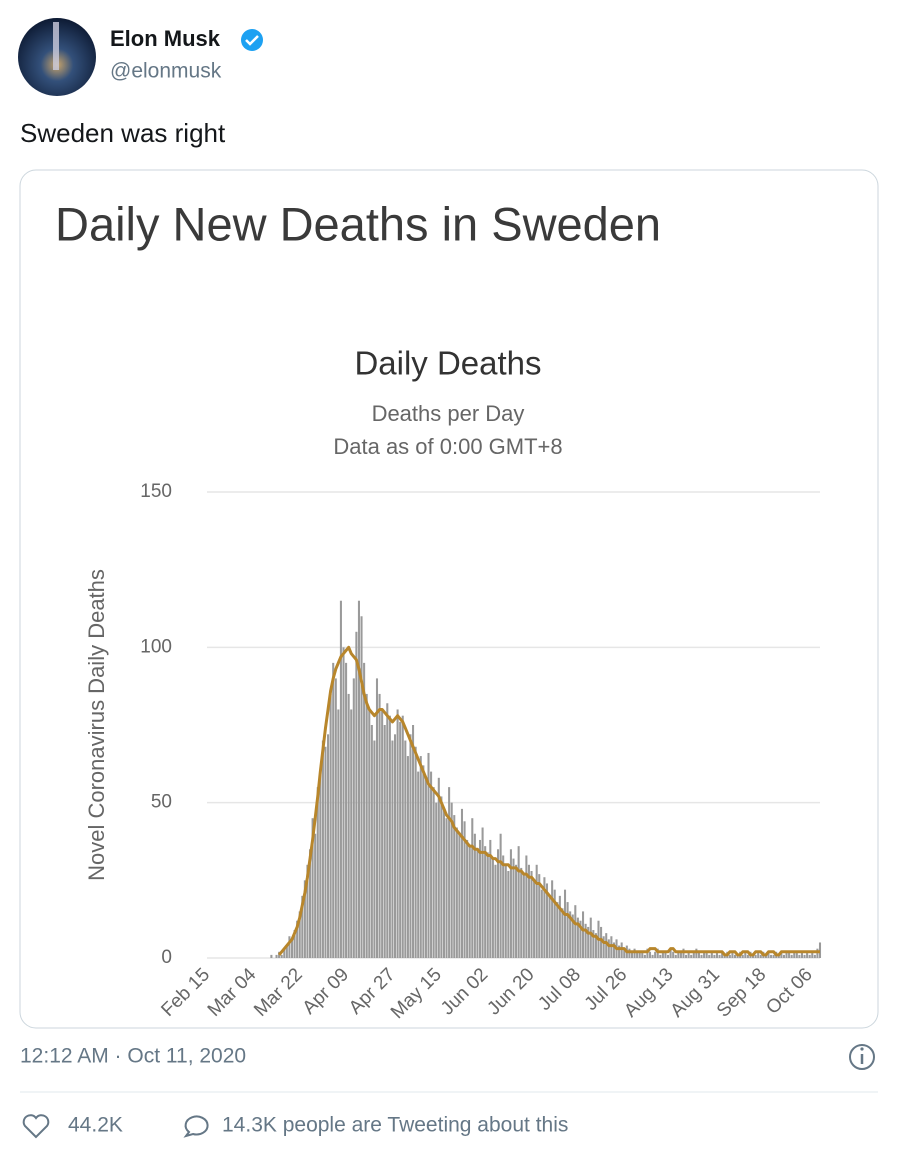 This screenshot has height=1152, width=900. Describe the element at coordinates (447, 446) in the screenshot. I see `chart-note: Data as of 0:00 GMT+8` at that location.